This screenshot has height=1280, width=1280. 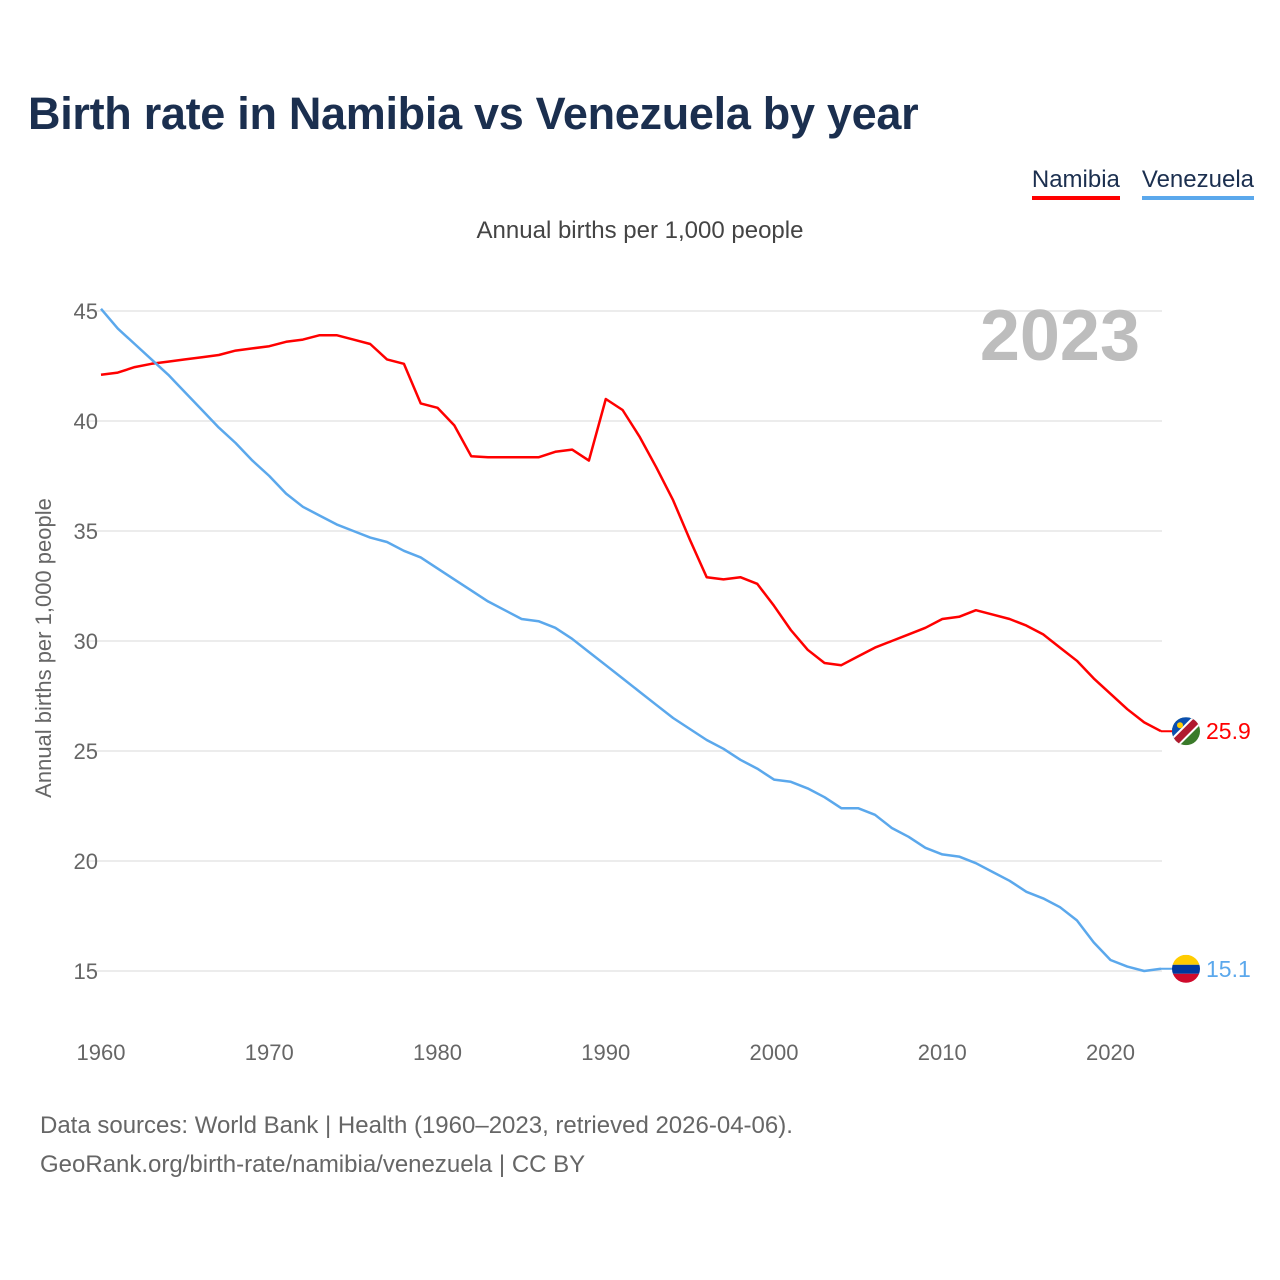 What do you see at coordinates (43, 648) in the screenshot?
I see `y-axis-label: Annual births per 1,000 people` at bounding box center [43, 648].